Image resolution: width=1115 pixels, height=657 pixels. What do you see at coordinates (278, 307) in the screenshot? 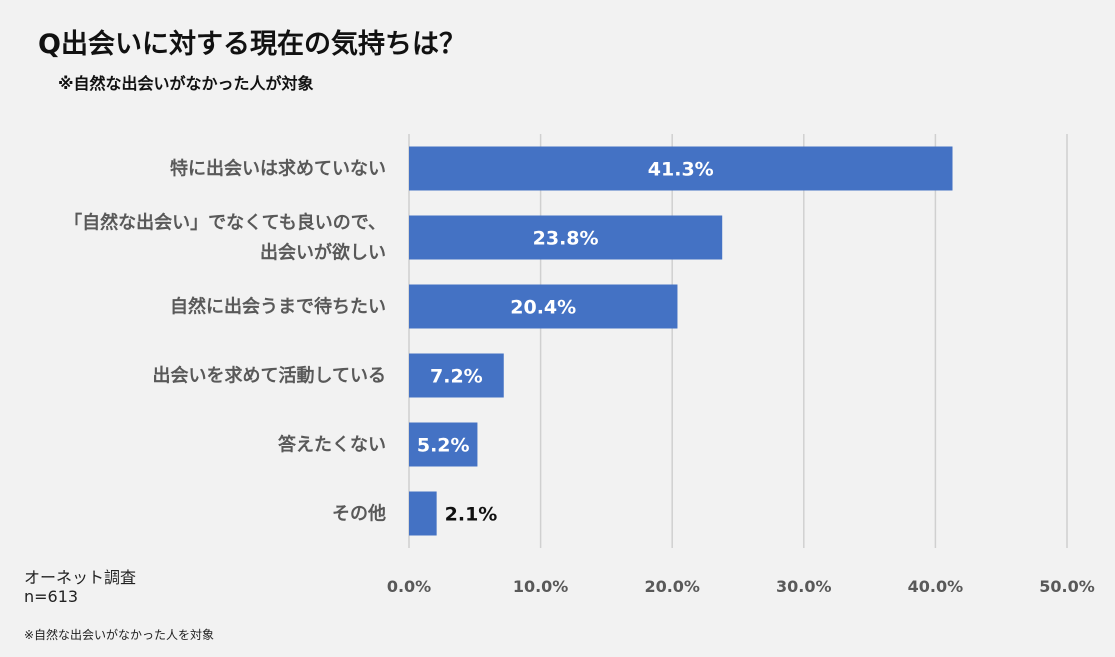
I see `category-label: 自然に出会うまで待ちたい` at bounding box center [278, 307].